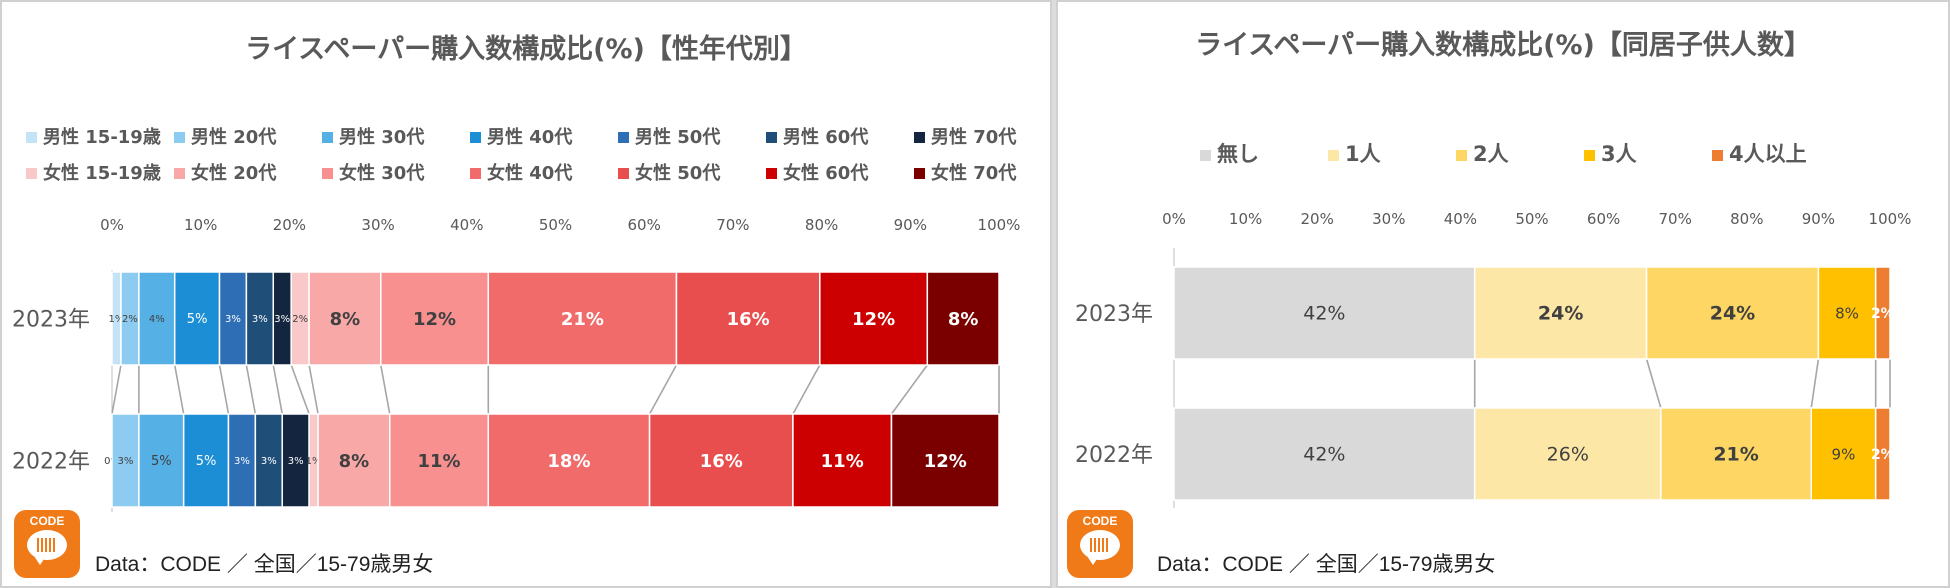 Image resolution: width=1950 pixels, height=588 pixels. I want to click on legend-label: 女性 40代, so click(529, 173).